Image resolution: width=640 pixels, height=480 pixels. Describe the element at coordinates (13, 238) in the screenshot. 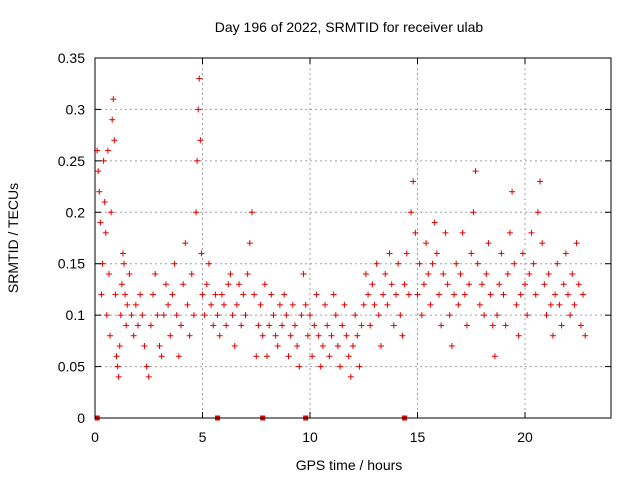

I see `y-axis-label: SRMTID / TECUs` at that location.